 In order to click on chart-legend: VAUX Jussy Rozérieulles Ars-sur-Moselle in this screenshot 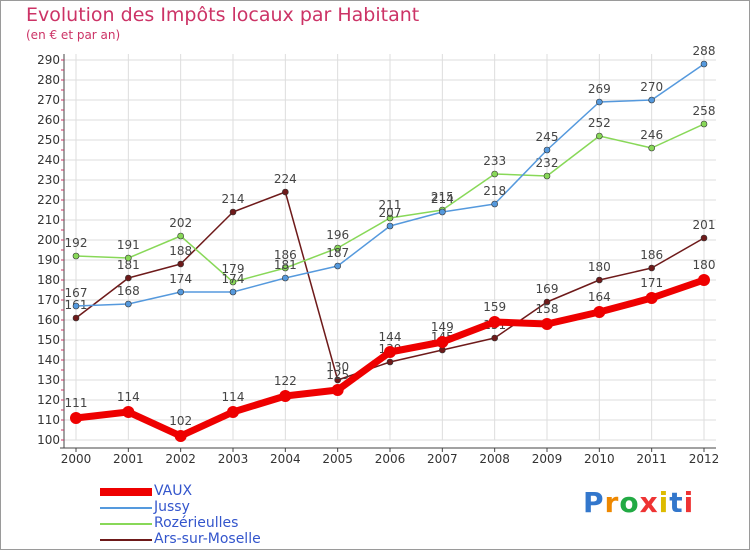, I will do `click(210, 515)`.